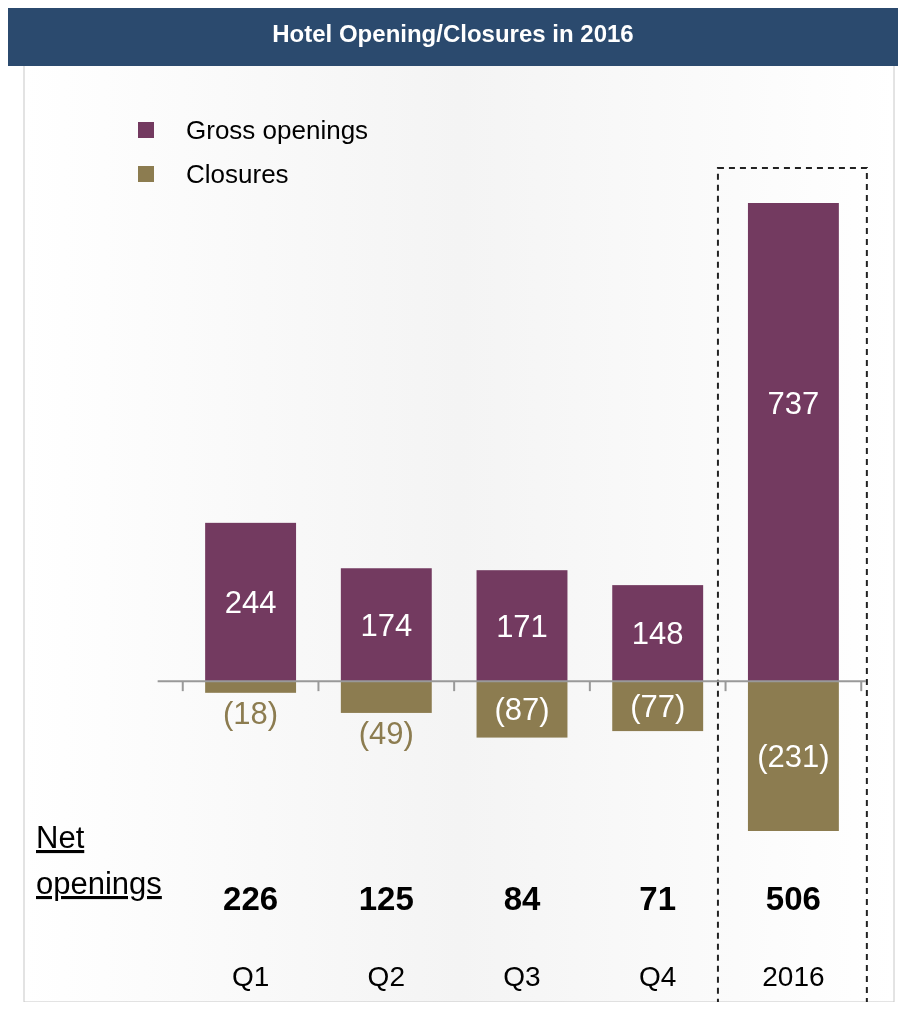 The width and height of the screenshot is (910, 1010). Describe the element at coordinates (237, 174) in the screenshot. I see `legend-label: Closures` at that location.